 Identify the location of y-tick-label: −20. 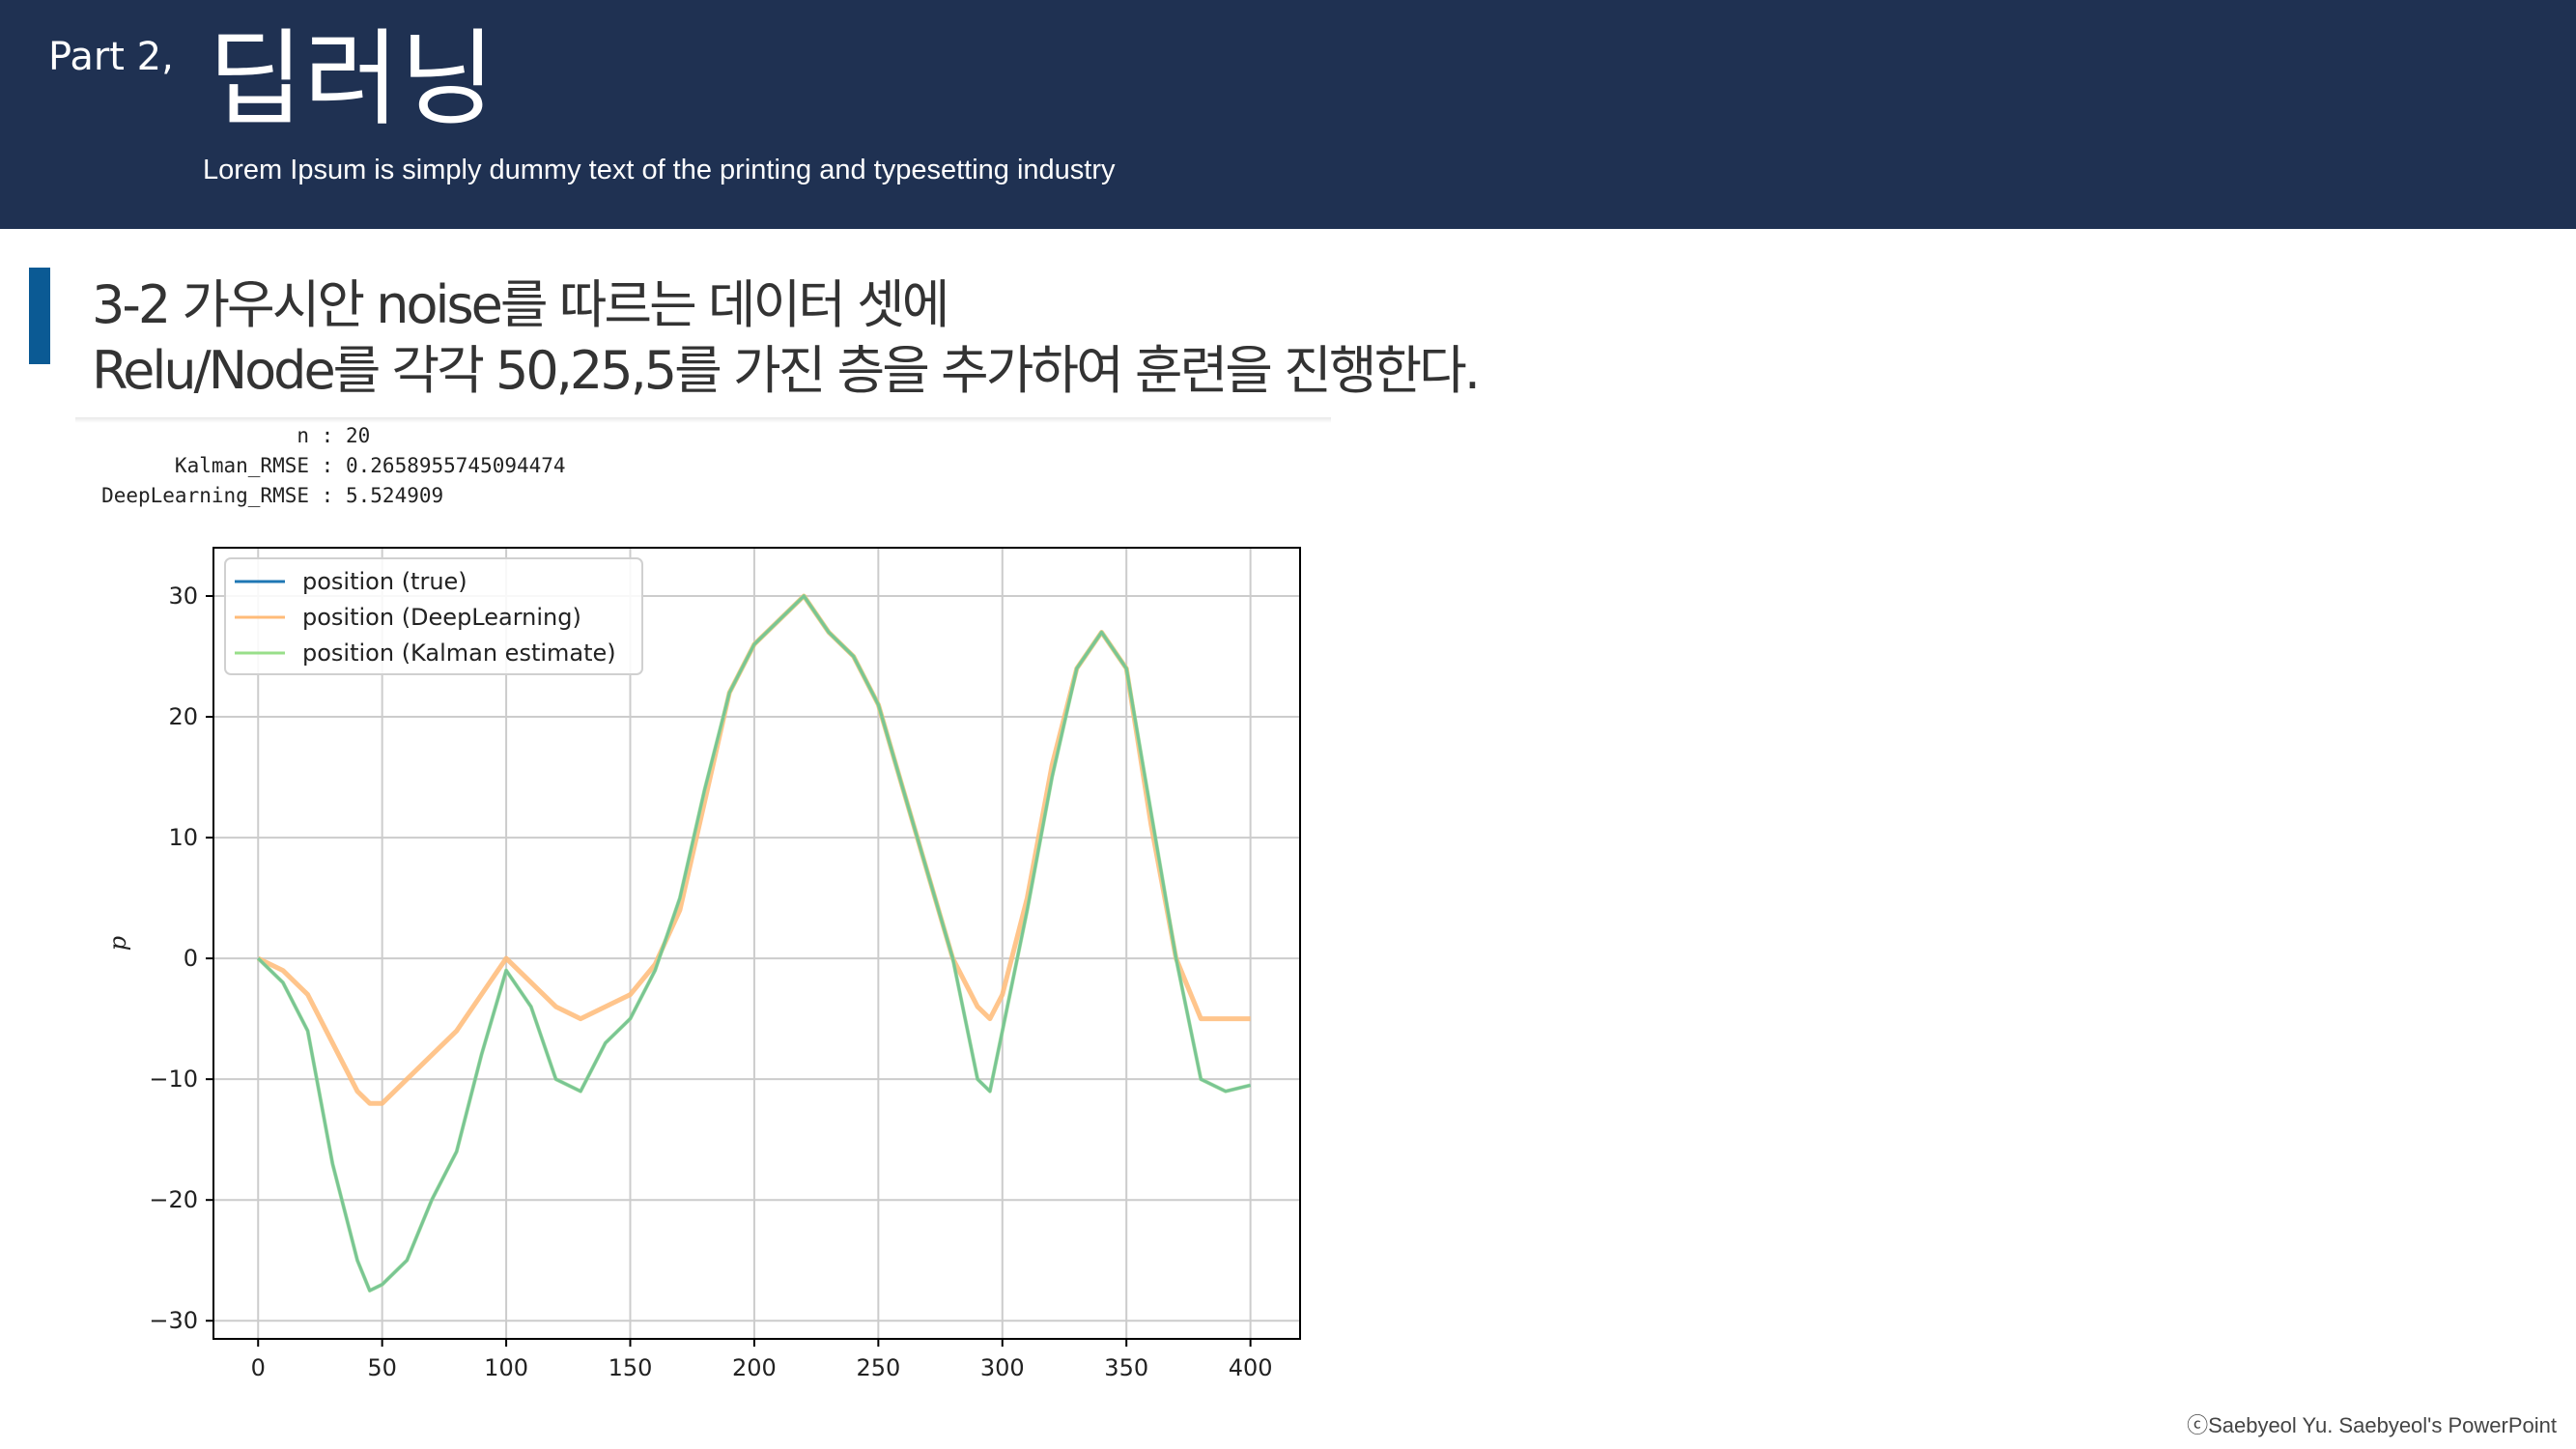
(173, 1199).